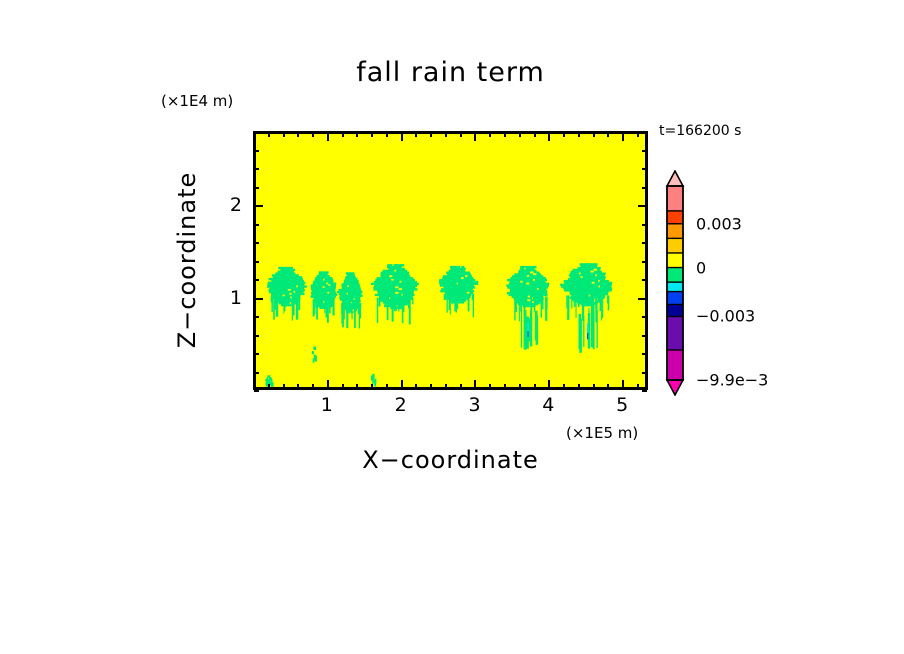 The width and height of the screenshot is (904, 654). I want to click on x-tick-label: 1, so click(326, 405).